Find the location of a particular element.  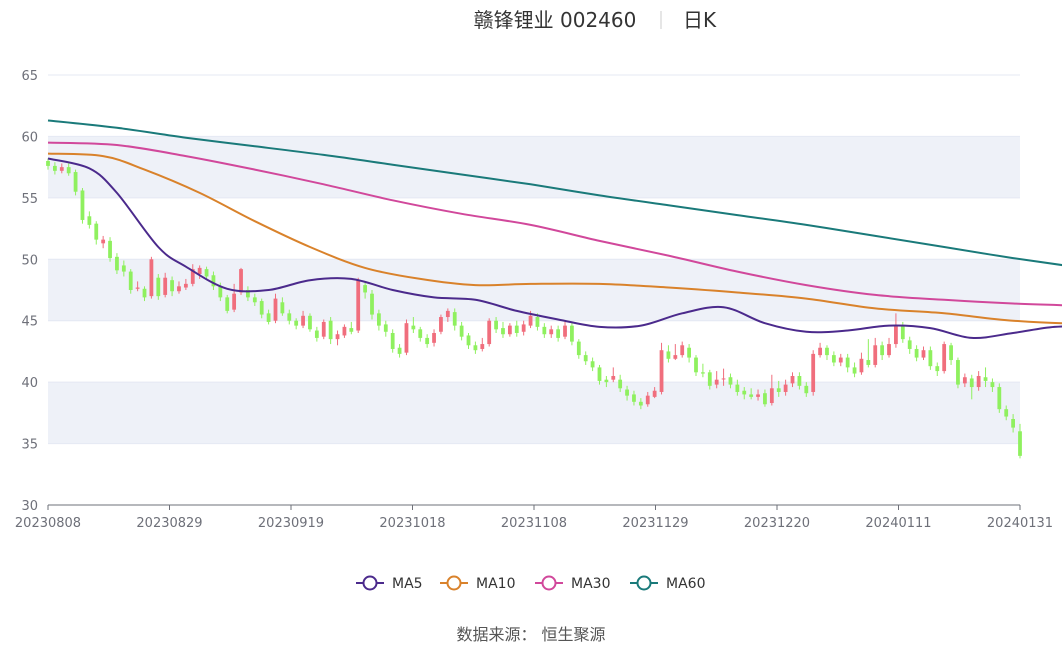

legend-item-ma30: MA30 is located at coordinates (572, 583).